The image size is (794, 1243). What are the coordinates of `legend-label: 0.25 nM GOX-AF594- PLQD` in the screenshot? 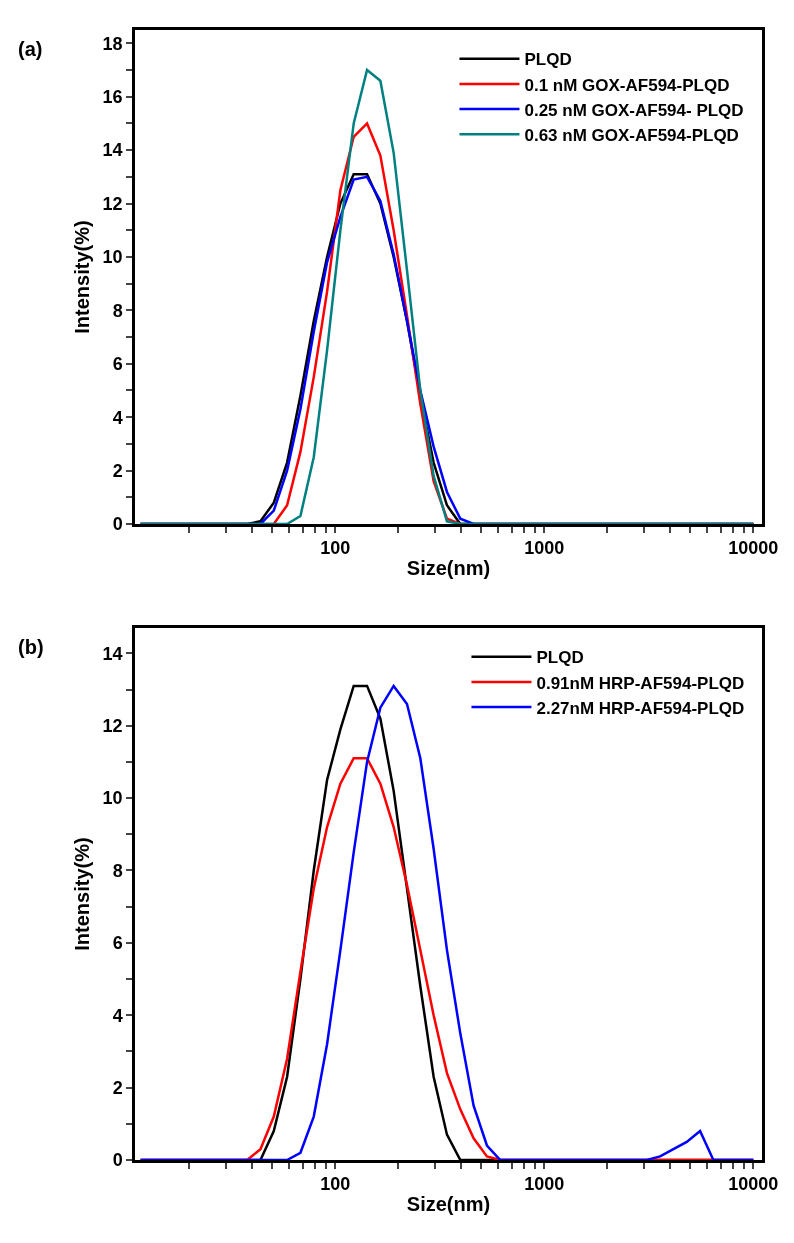 It's located at (634, 110).